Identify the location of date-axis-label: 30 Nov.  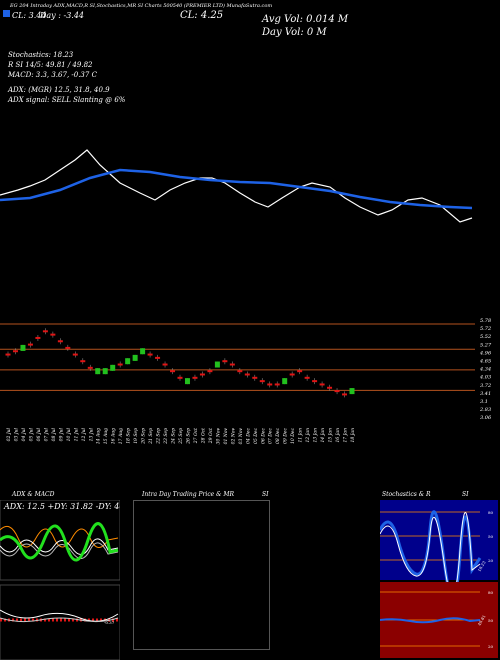
(218, 436).